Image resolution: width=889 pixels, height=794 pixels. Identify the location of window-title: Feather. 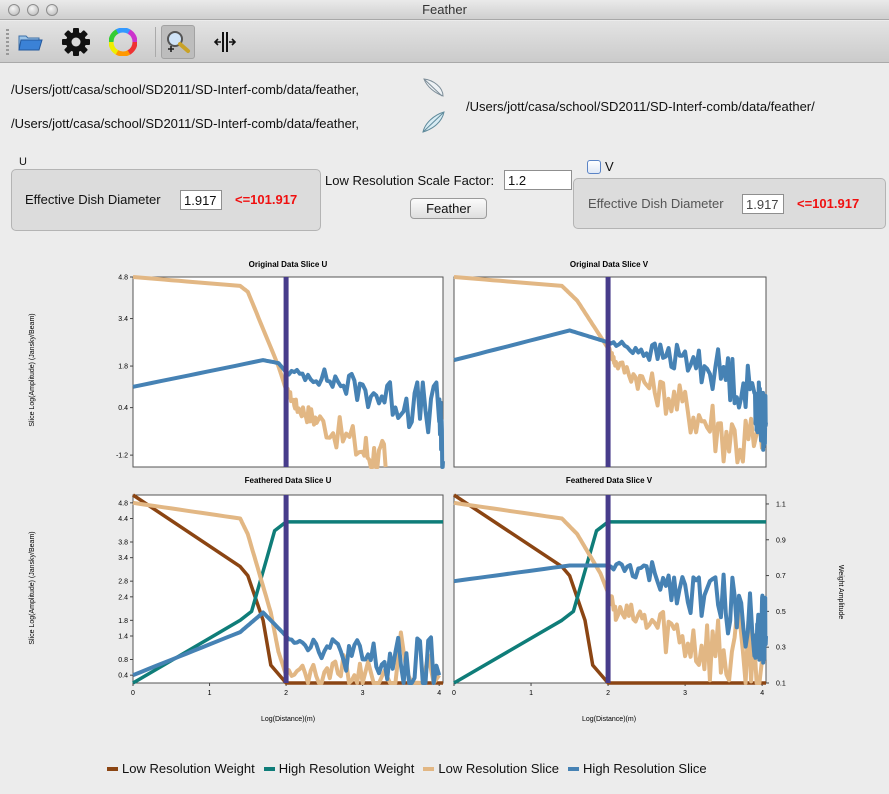
(444, 9).